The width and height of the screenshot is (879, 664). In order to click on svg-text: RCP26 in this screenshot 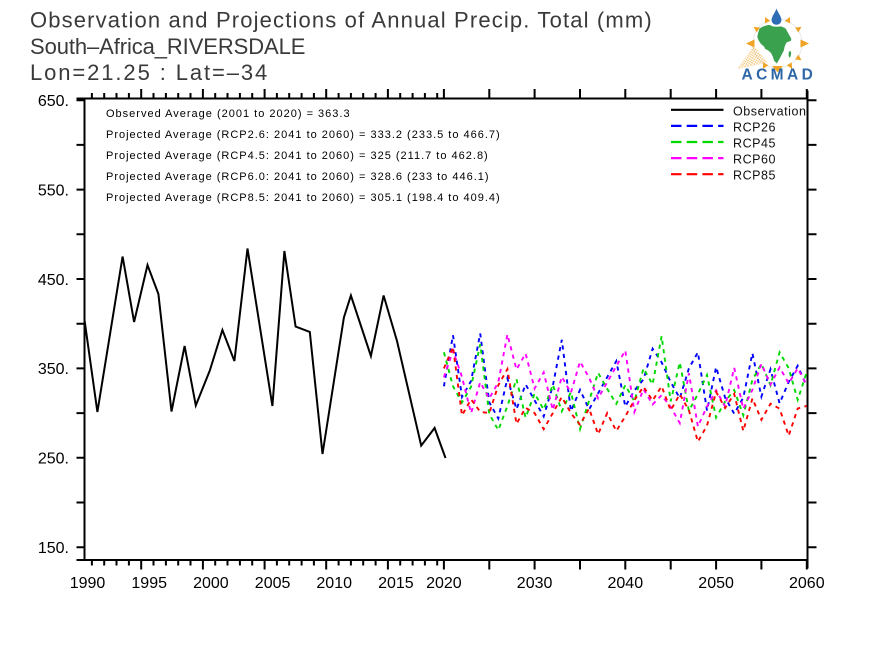, I will do `click(754, 127)`.